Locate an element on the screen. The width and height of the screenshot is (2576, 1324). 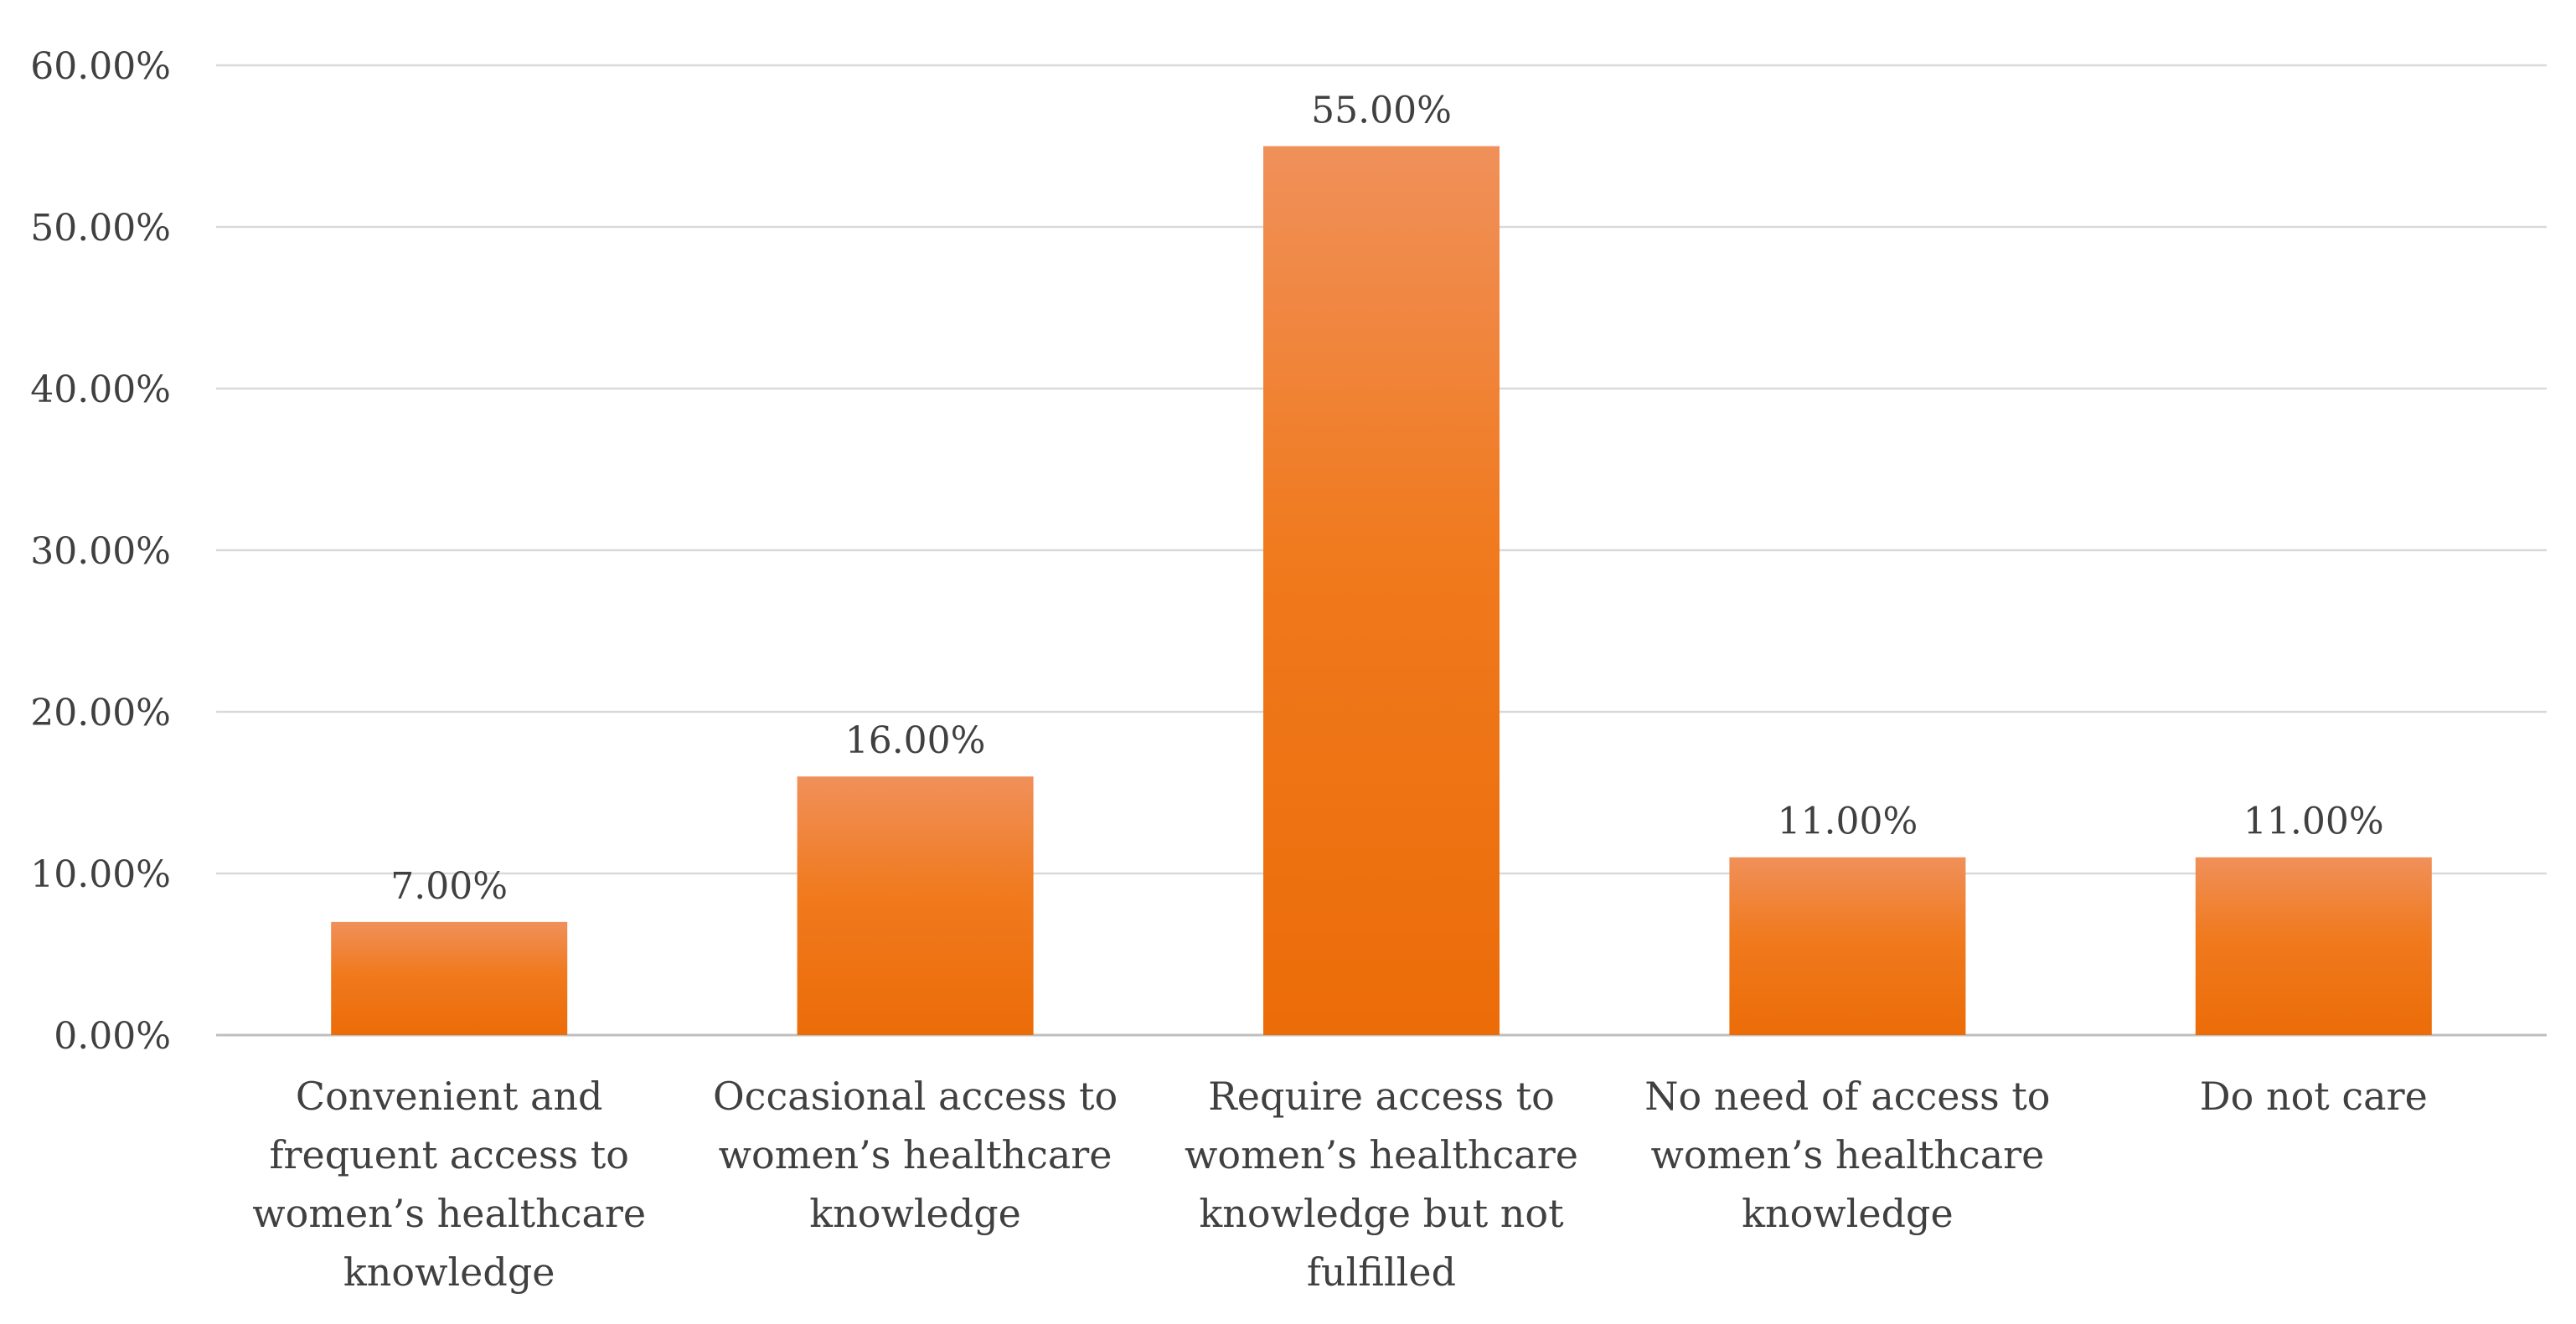
x-category-label: Do not care is located at coordinates (2314, 1096).